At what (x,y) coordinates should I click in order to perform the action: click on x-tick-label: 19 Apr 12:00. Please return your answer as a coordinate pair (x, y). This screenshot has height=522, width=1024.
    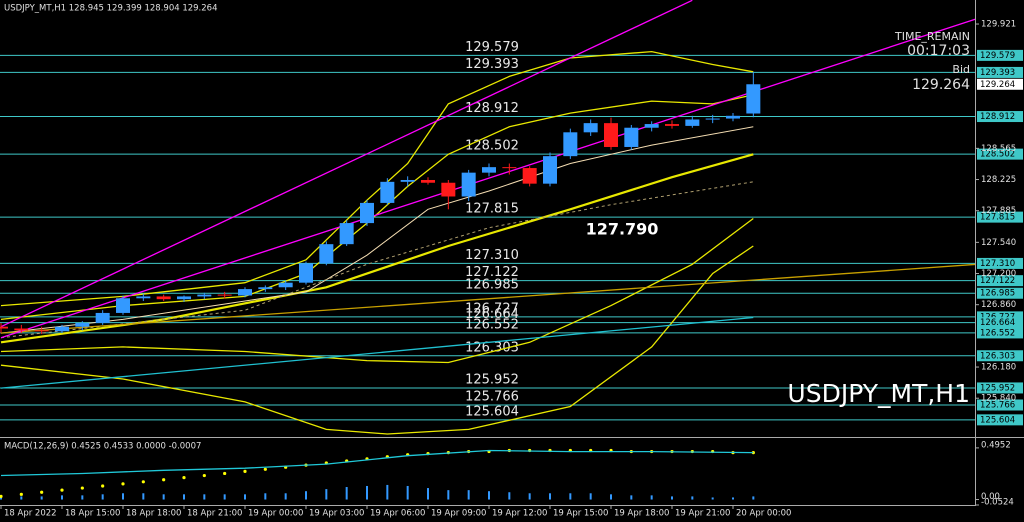
    Looking at the image, I should click on (519, 514).